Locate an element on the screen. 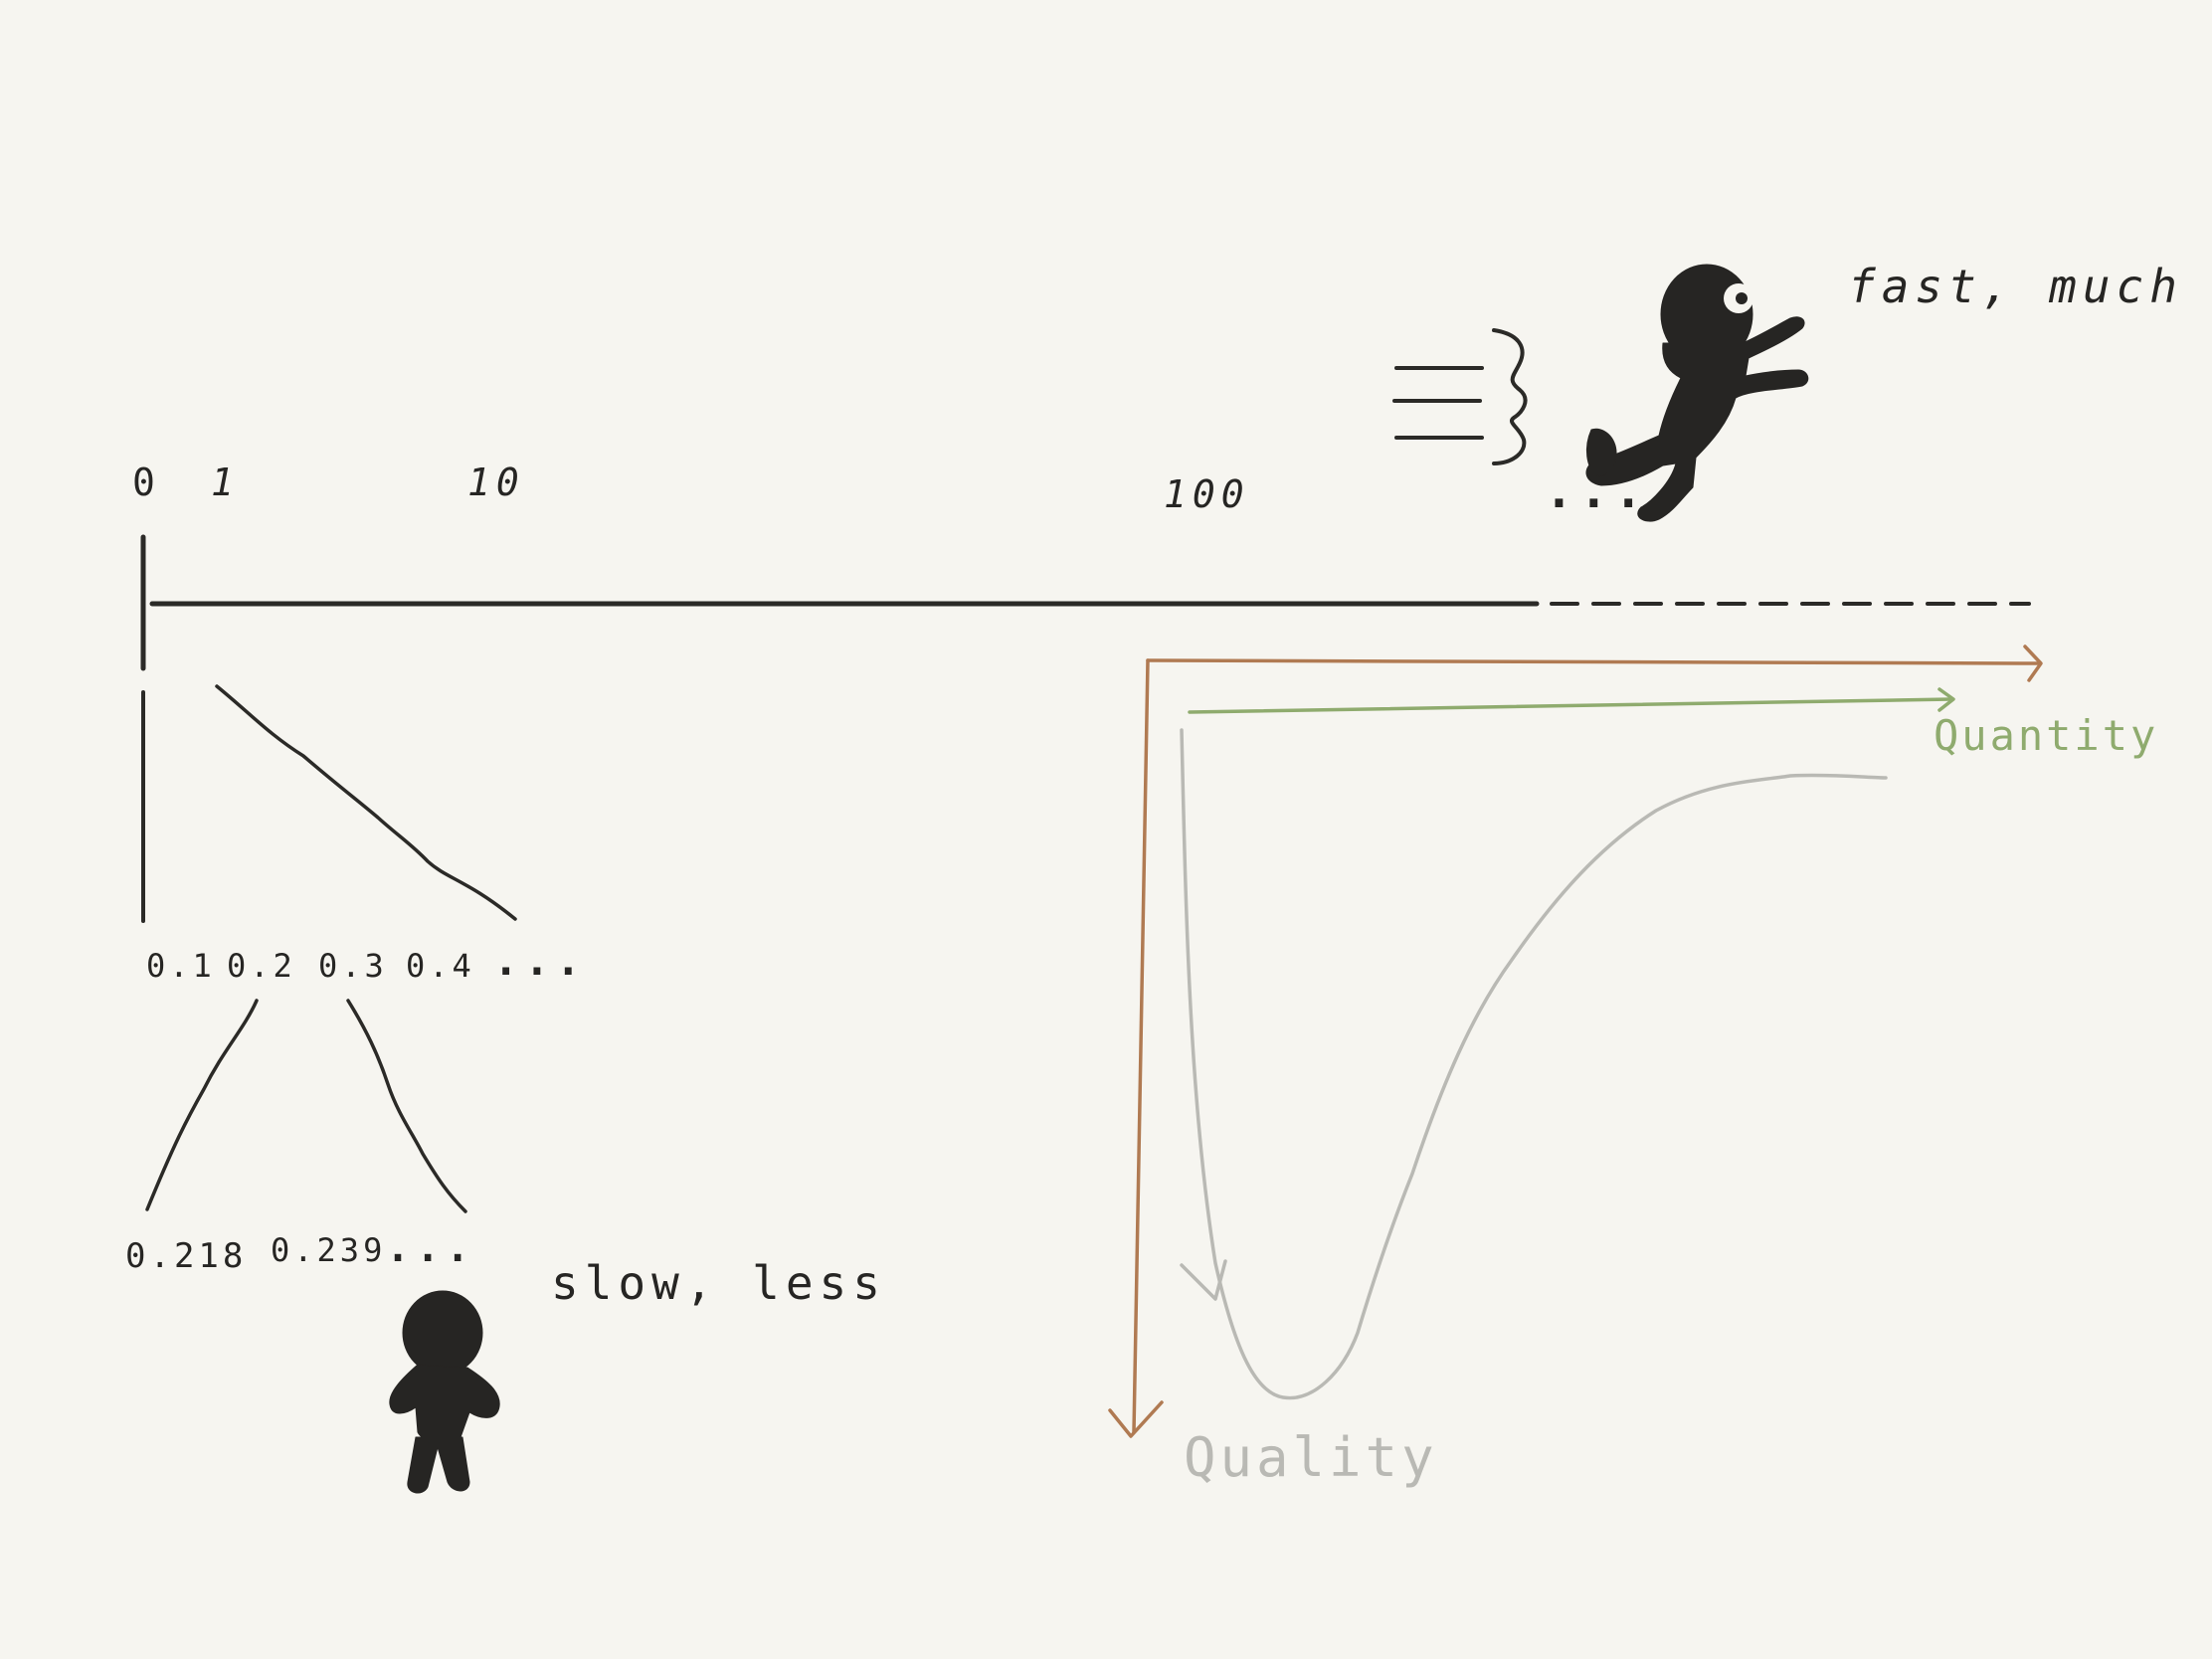  quantity-axis-green is located at coordinates (1570, 705).